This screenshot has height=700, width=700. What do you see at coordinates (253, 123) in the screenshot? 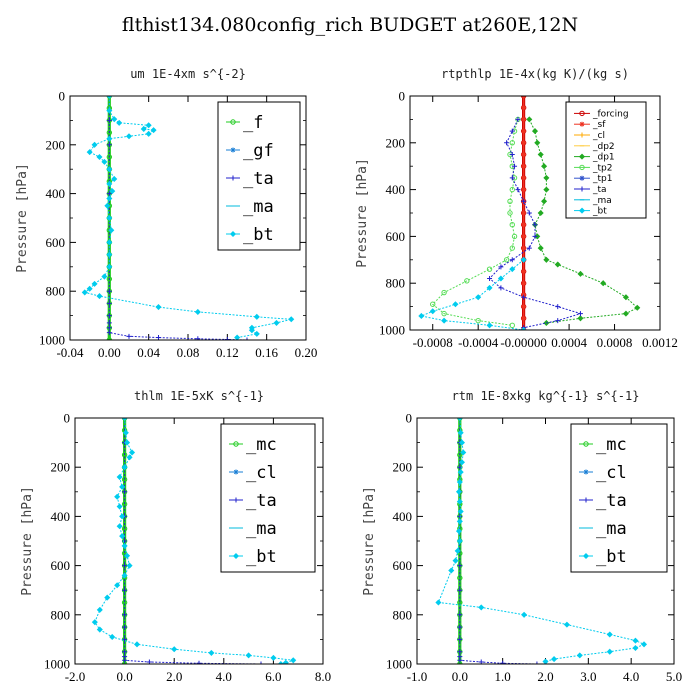
I see `legend-entry: _f` at bounding box center [253, 123].